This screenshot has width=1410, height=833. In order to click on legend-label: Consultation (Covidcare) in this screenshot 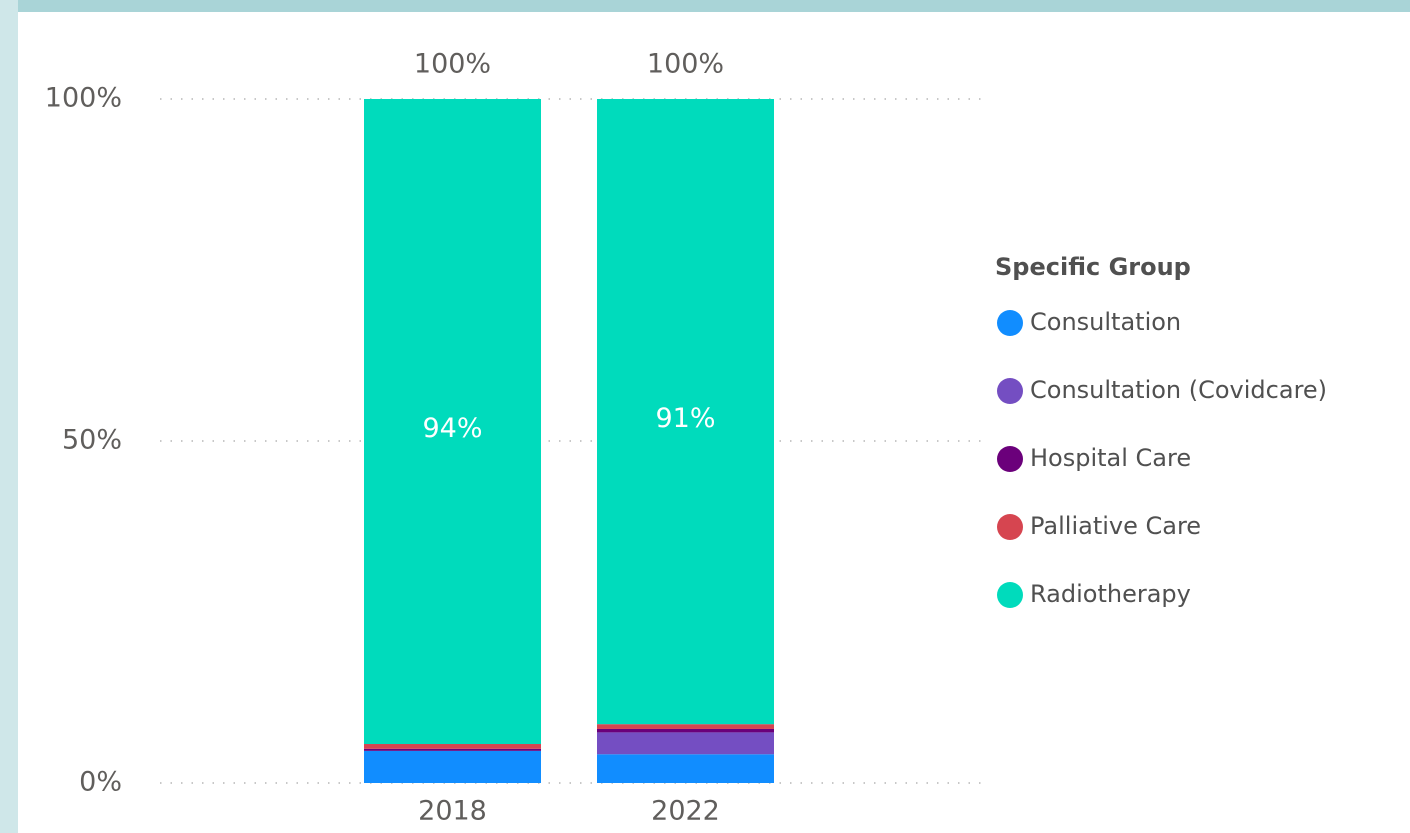, I will do `click(1178, 390)`.